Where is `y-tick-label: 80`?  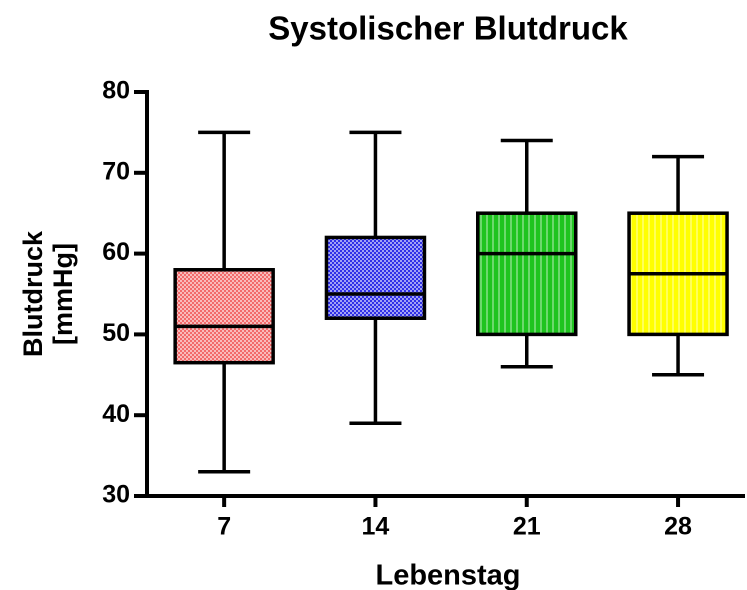
y-tick-label: 80 is located at coordinates (116, 91).